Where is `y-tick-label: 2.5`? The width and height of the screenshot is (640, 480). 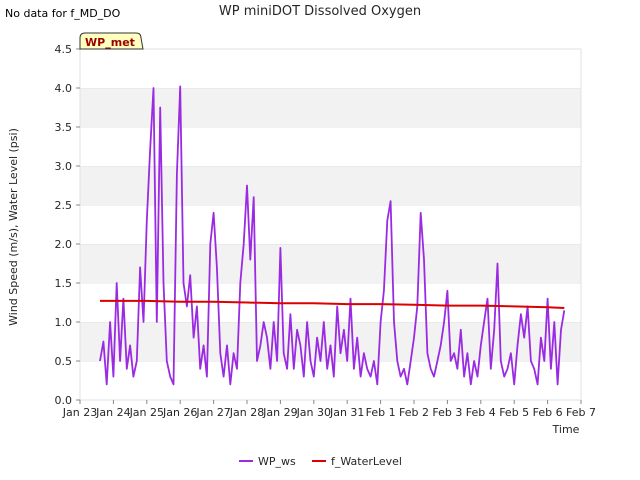
y-tick-label: 2.5 is located at coordinates (64, 205).